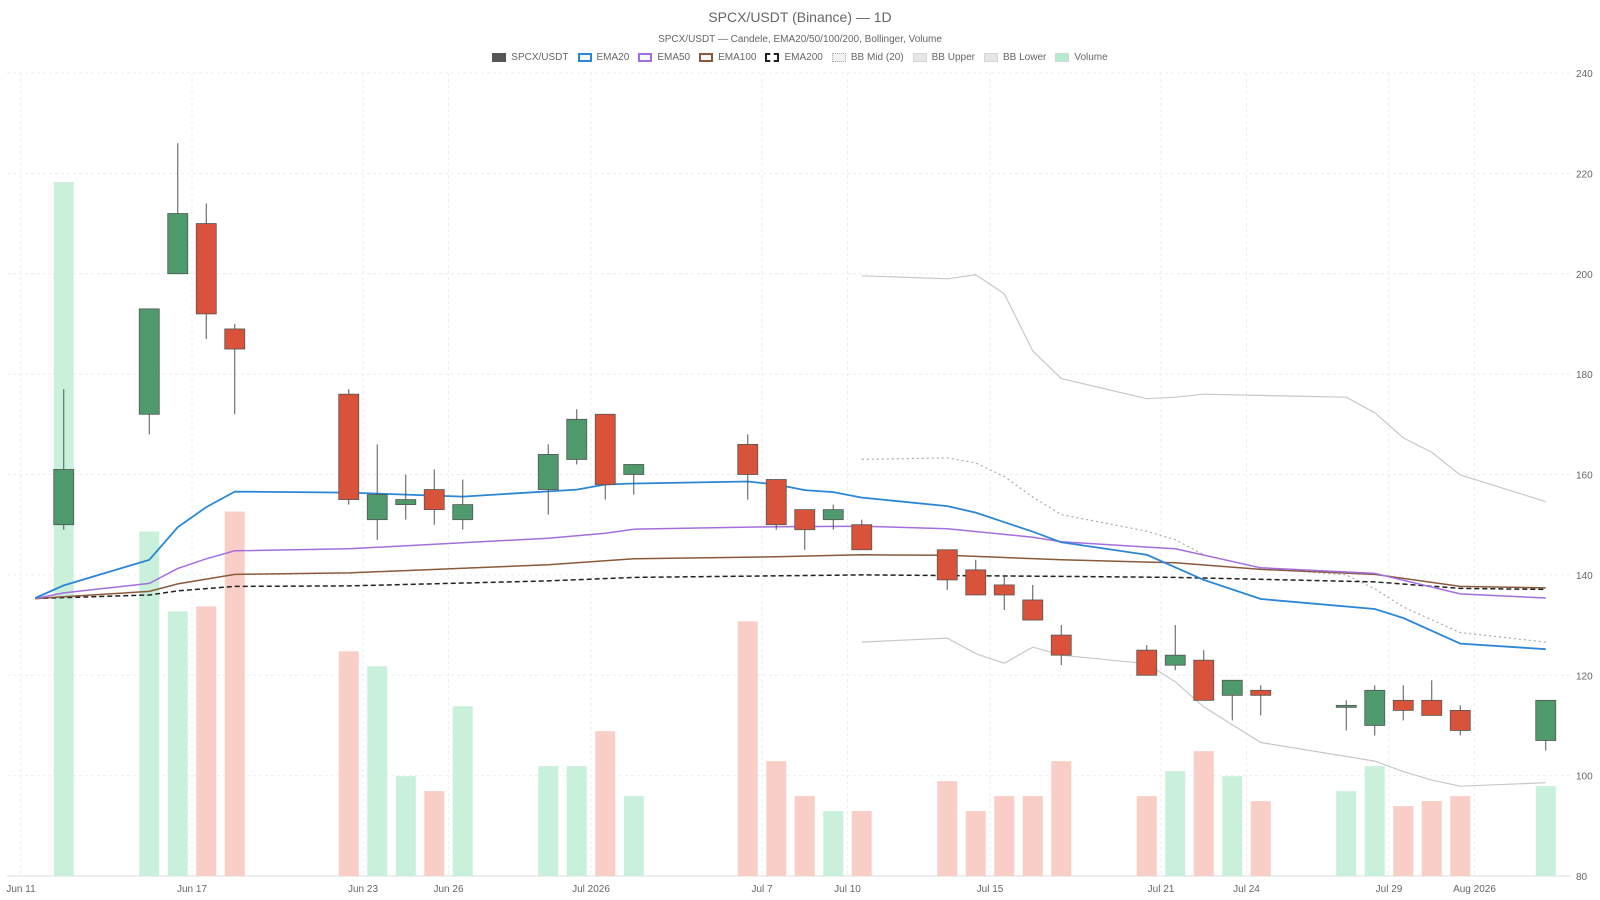 Image resolution: width=1600 pixels, height=900 pixels. I want to click on y-tick-label: 180, so click(1584, 375).